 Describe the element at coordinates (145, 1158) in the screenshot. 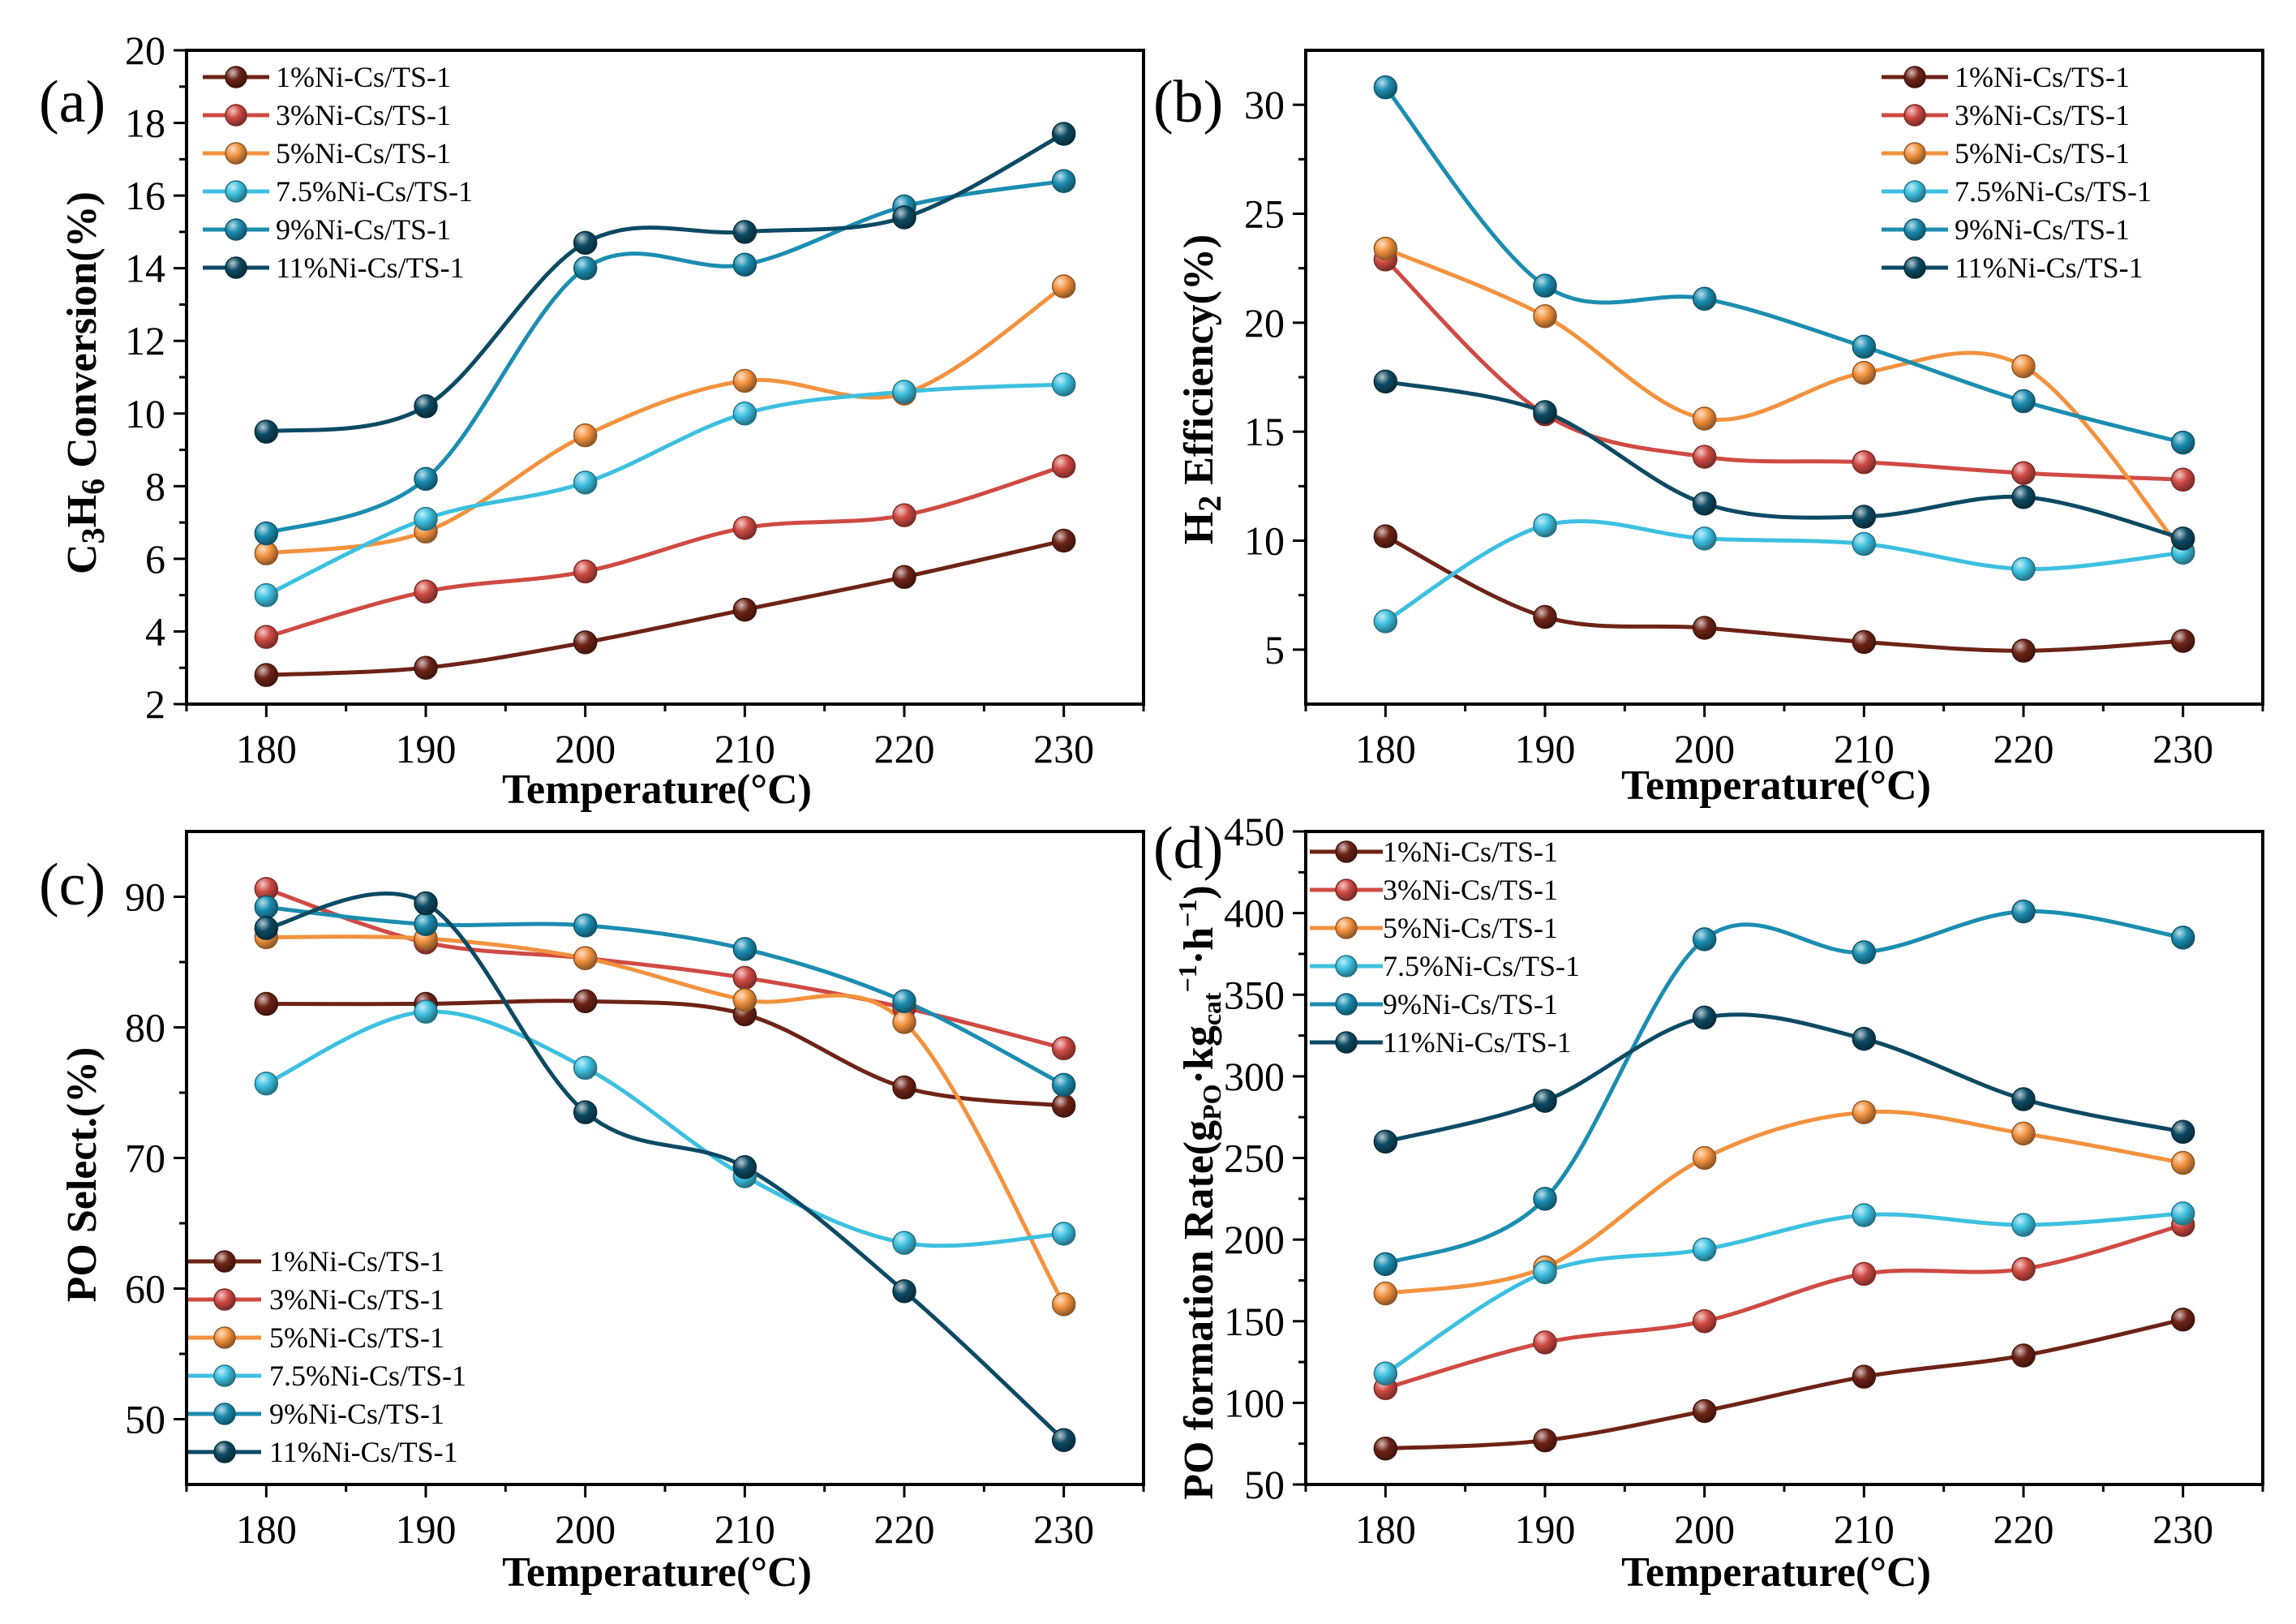

I see `y-tick-label: 70` at that location.